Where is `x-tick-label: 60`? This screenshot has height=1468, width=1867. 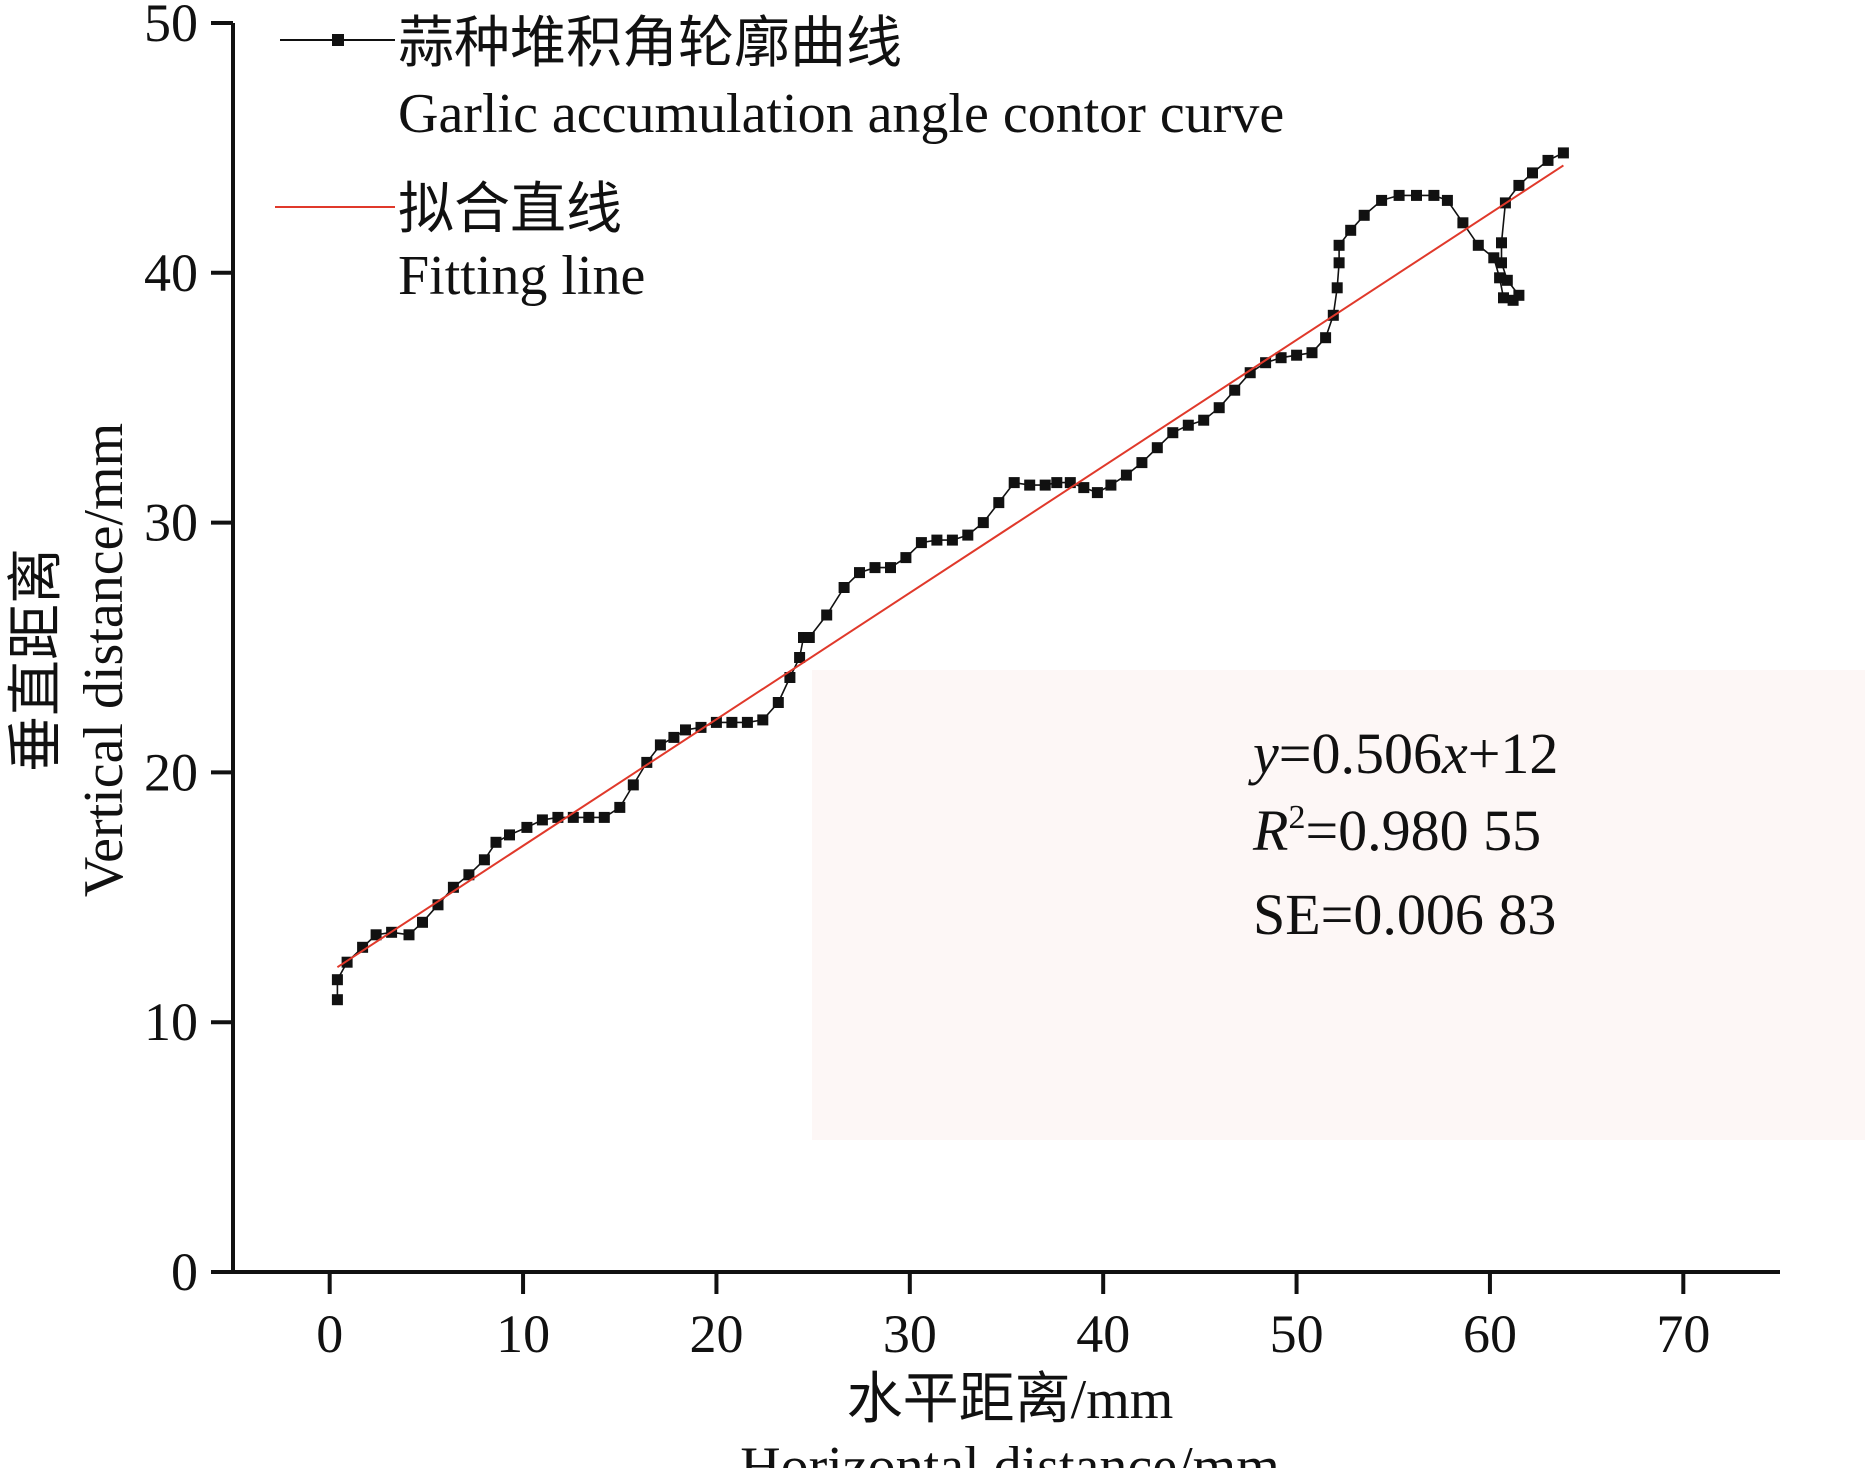 x-tick-label: 60 is located at coordinates (1490, 1334).